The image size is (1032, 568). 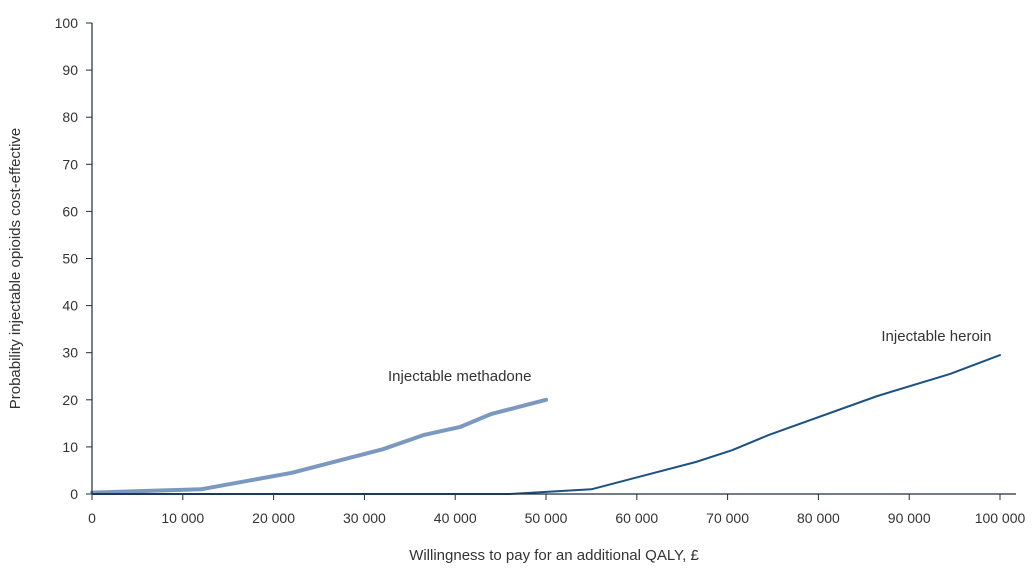 What do you see at coordinates (74, 494) in the screenshot?
I see `y-tick-label: 0` at bounding box center [74, 494].